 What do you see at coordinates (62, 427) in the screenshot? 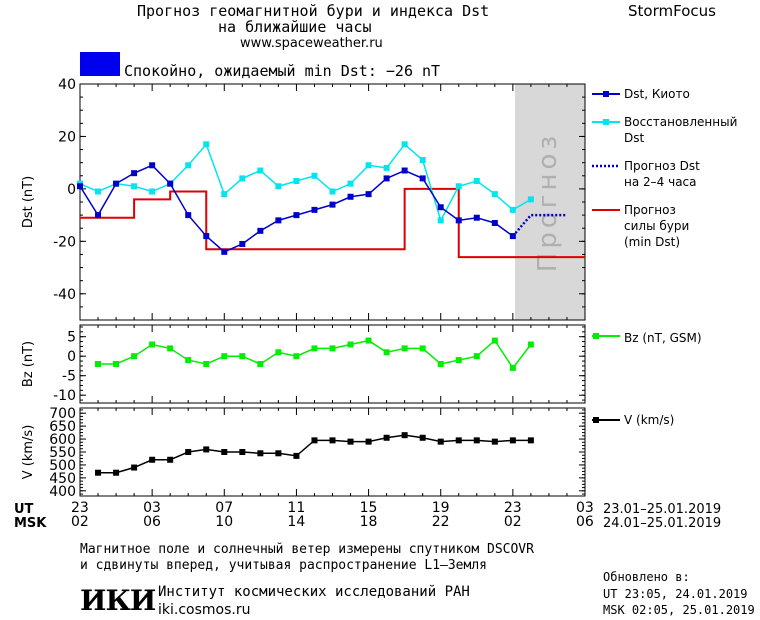
I see `v-ytick-label: 650` at bounding box center [62, 427].